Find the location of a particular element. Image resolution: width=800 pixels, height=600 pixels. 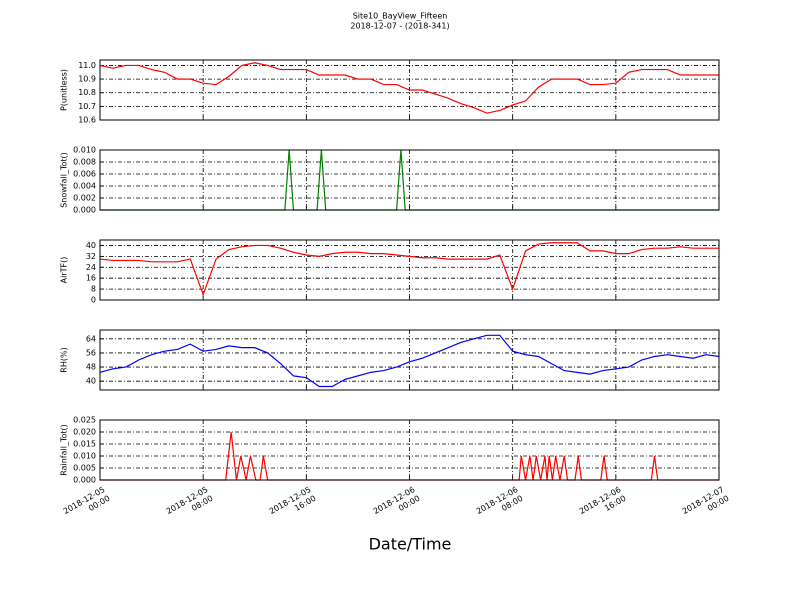

y-tick-label: 10.7 is located at coordinates (87, 106).